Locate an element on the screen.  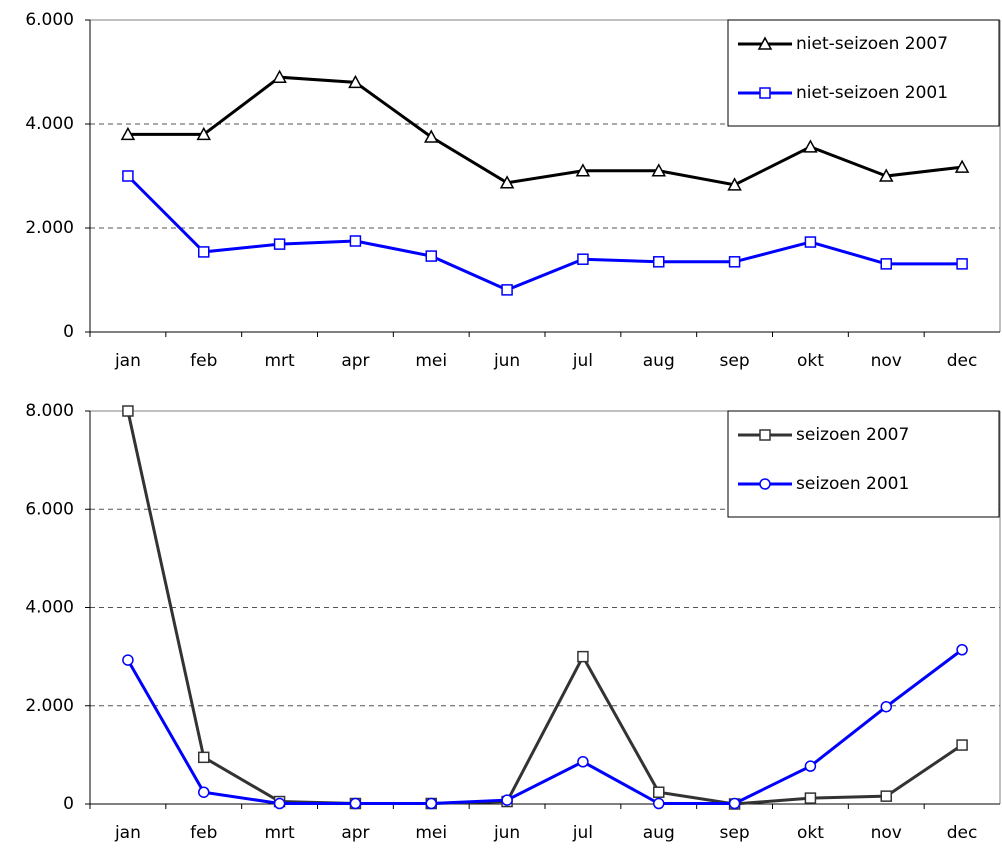
y-tick-label: 8.000 is located at coordinates (49, 411).